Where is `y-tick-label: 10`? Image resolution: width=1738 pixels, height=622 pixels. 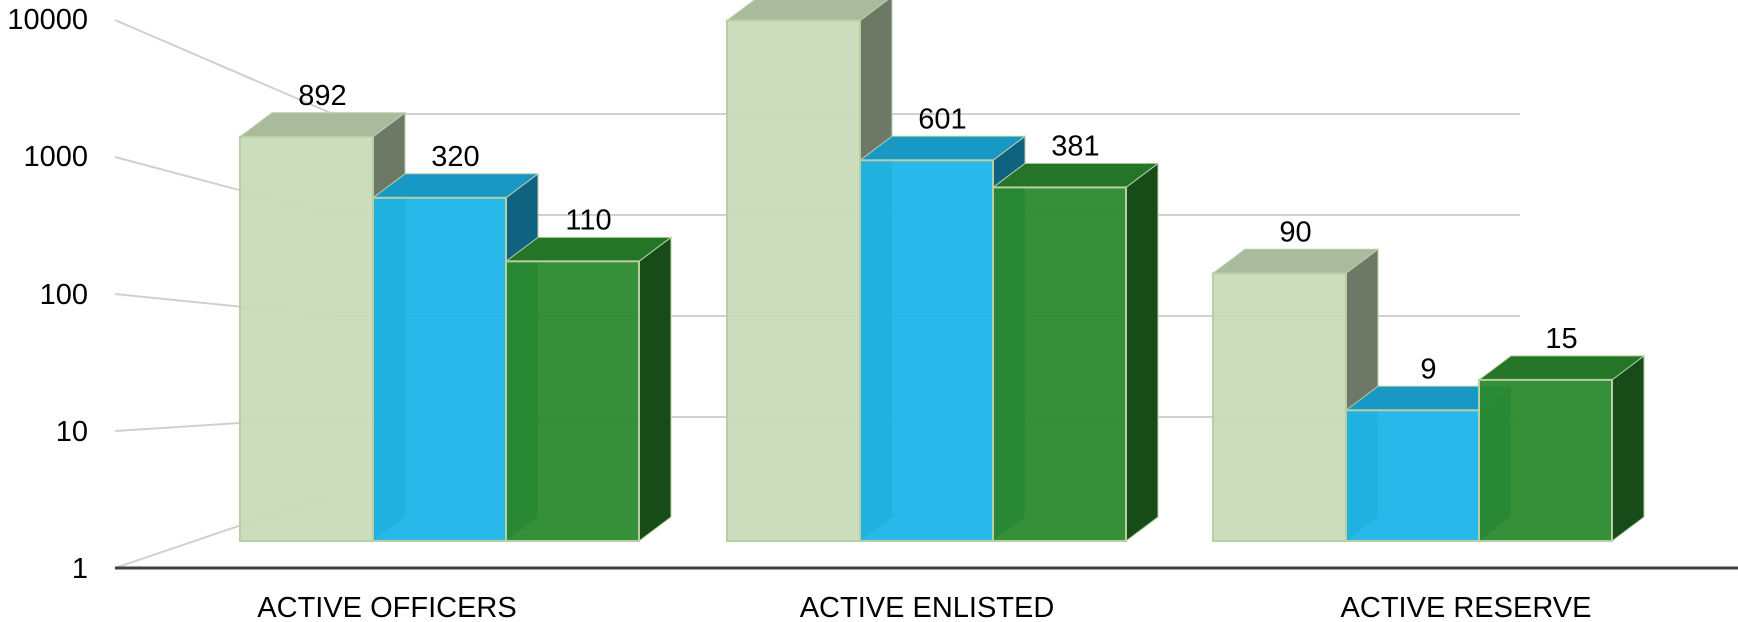 y-tick-label: 10 is located at coordinates (72, 432).